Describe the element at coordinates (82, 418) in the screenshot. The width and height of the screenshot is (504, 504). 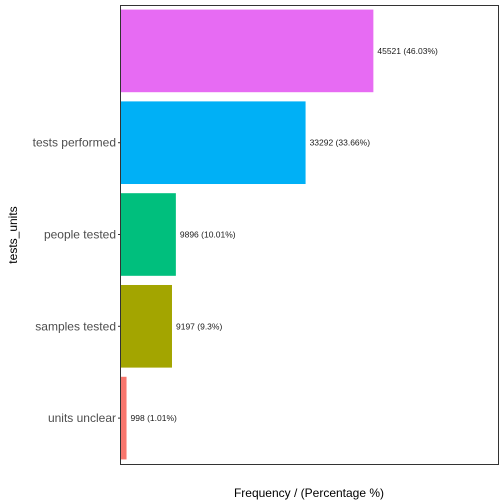
I see `y-tick-label: units unclear` at that location.